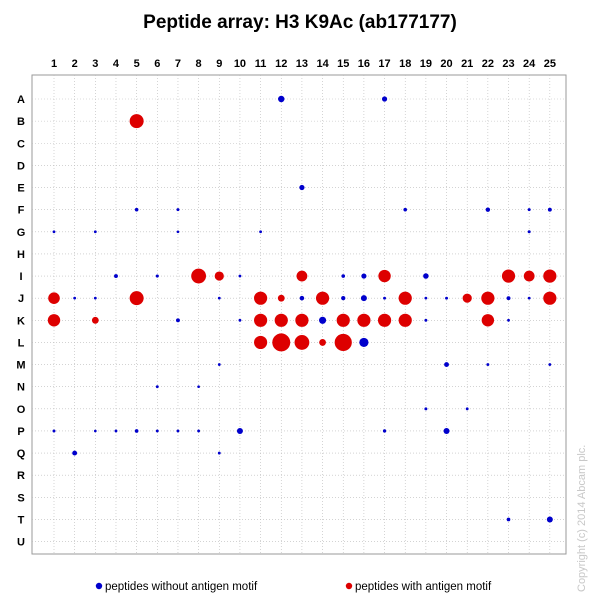 The height and width of the screenshot is (600, 600). What do you see at coordinates (508, 64) in the screenshot?
I see `column-label-23: 23` at bounding box center [508, 64].